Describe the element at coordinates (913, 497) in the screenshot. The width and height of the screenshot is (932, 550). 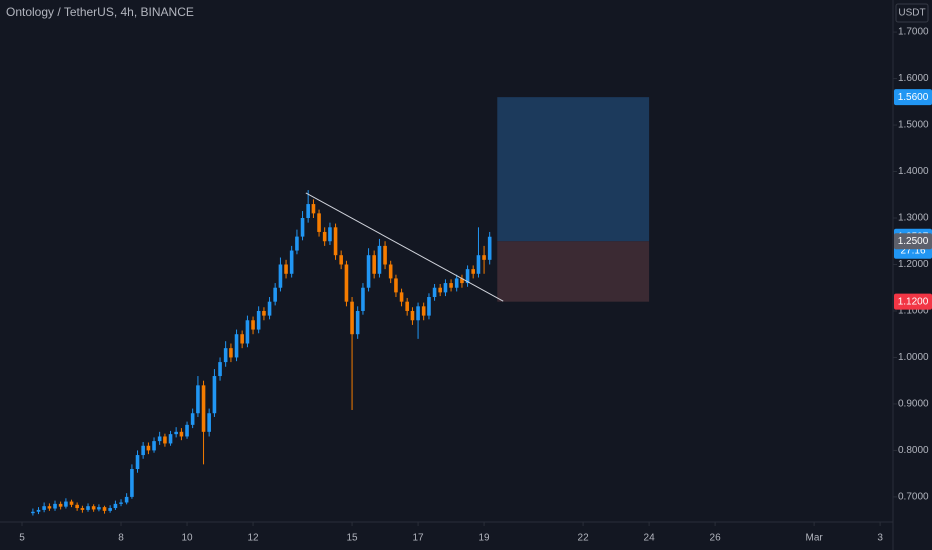
I see `y-tick-label: 0.7000` at that location.